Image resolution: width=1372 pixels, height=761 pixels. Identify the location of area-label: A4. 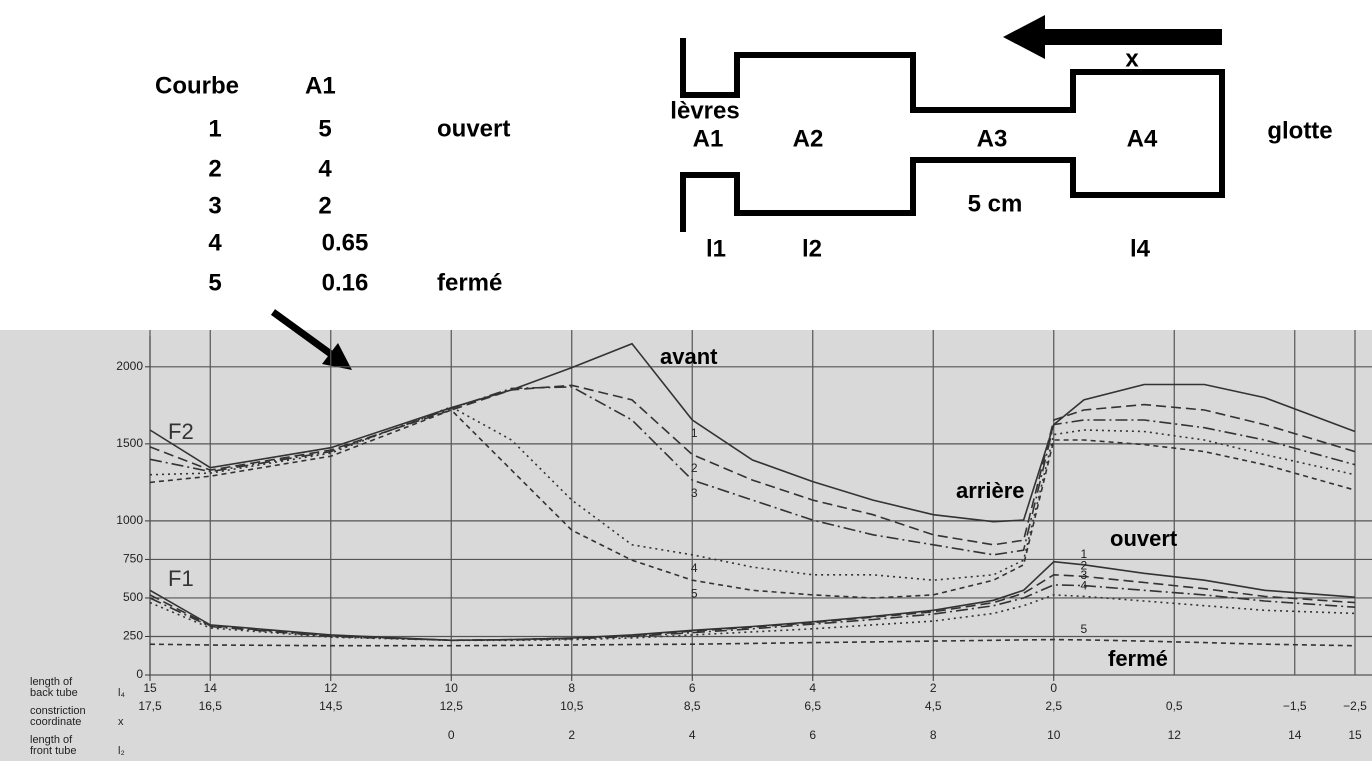
(1142, 138).